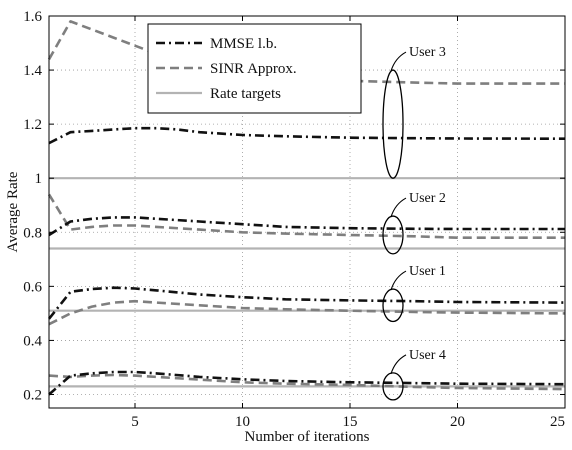 Image resolution: width=572 pixels, height=450 pixels. What do you see at coordinates (39, 179) in the screenshot?
I see `y-tick-label: 1` at bounding box center [39, 179].